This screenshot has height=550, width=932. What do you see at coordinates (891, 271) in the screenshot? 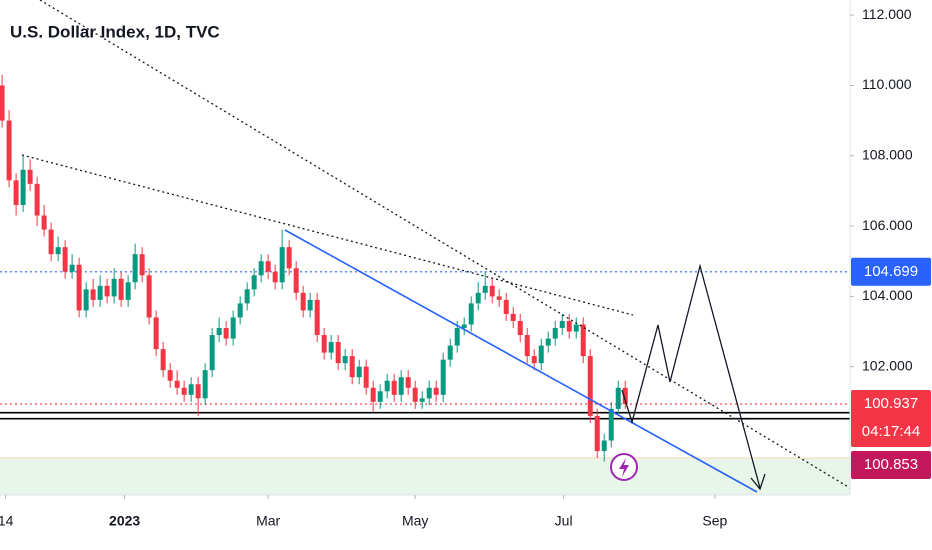
I see `price-label: 104.699` at bounding box center [891, 271].